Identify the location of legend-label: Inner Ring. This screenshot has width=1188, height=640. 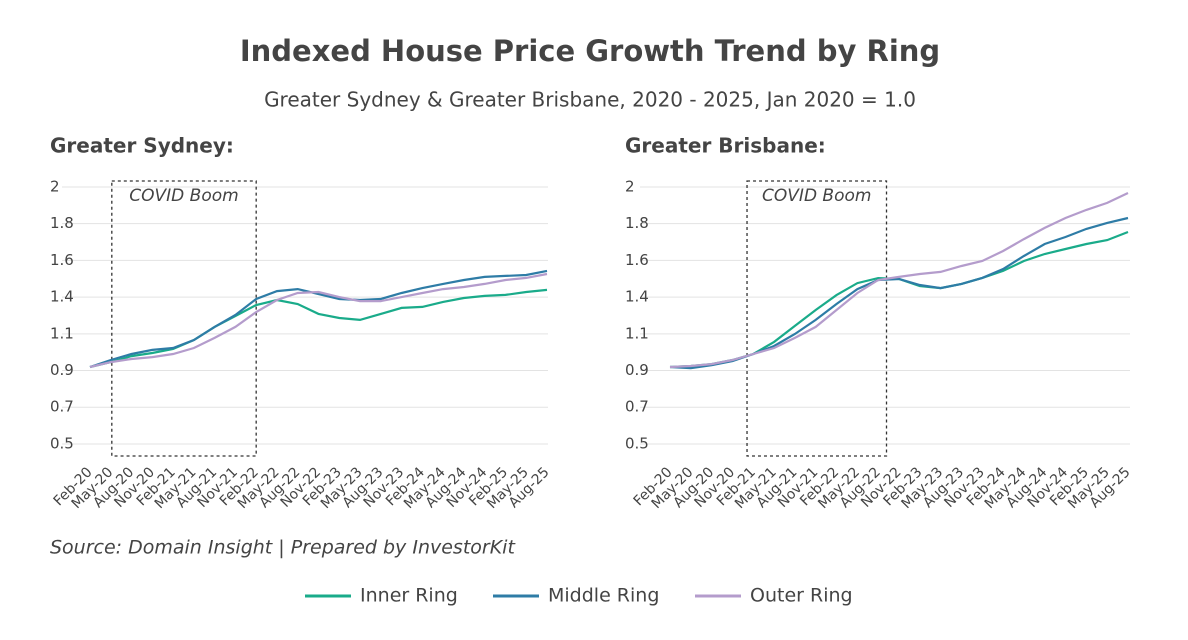
(409, 596).